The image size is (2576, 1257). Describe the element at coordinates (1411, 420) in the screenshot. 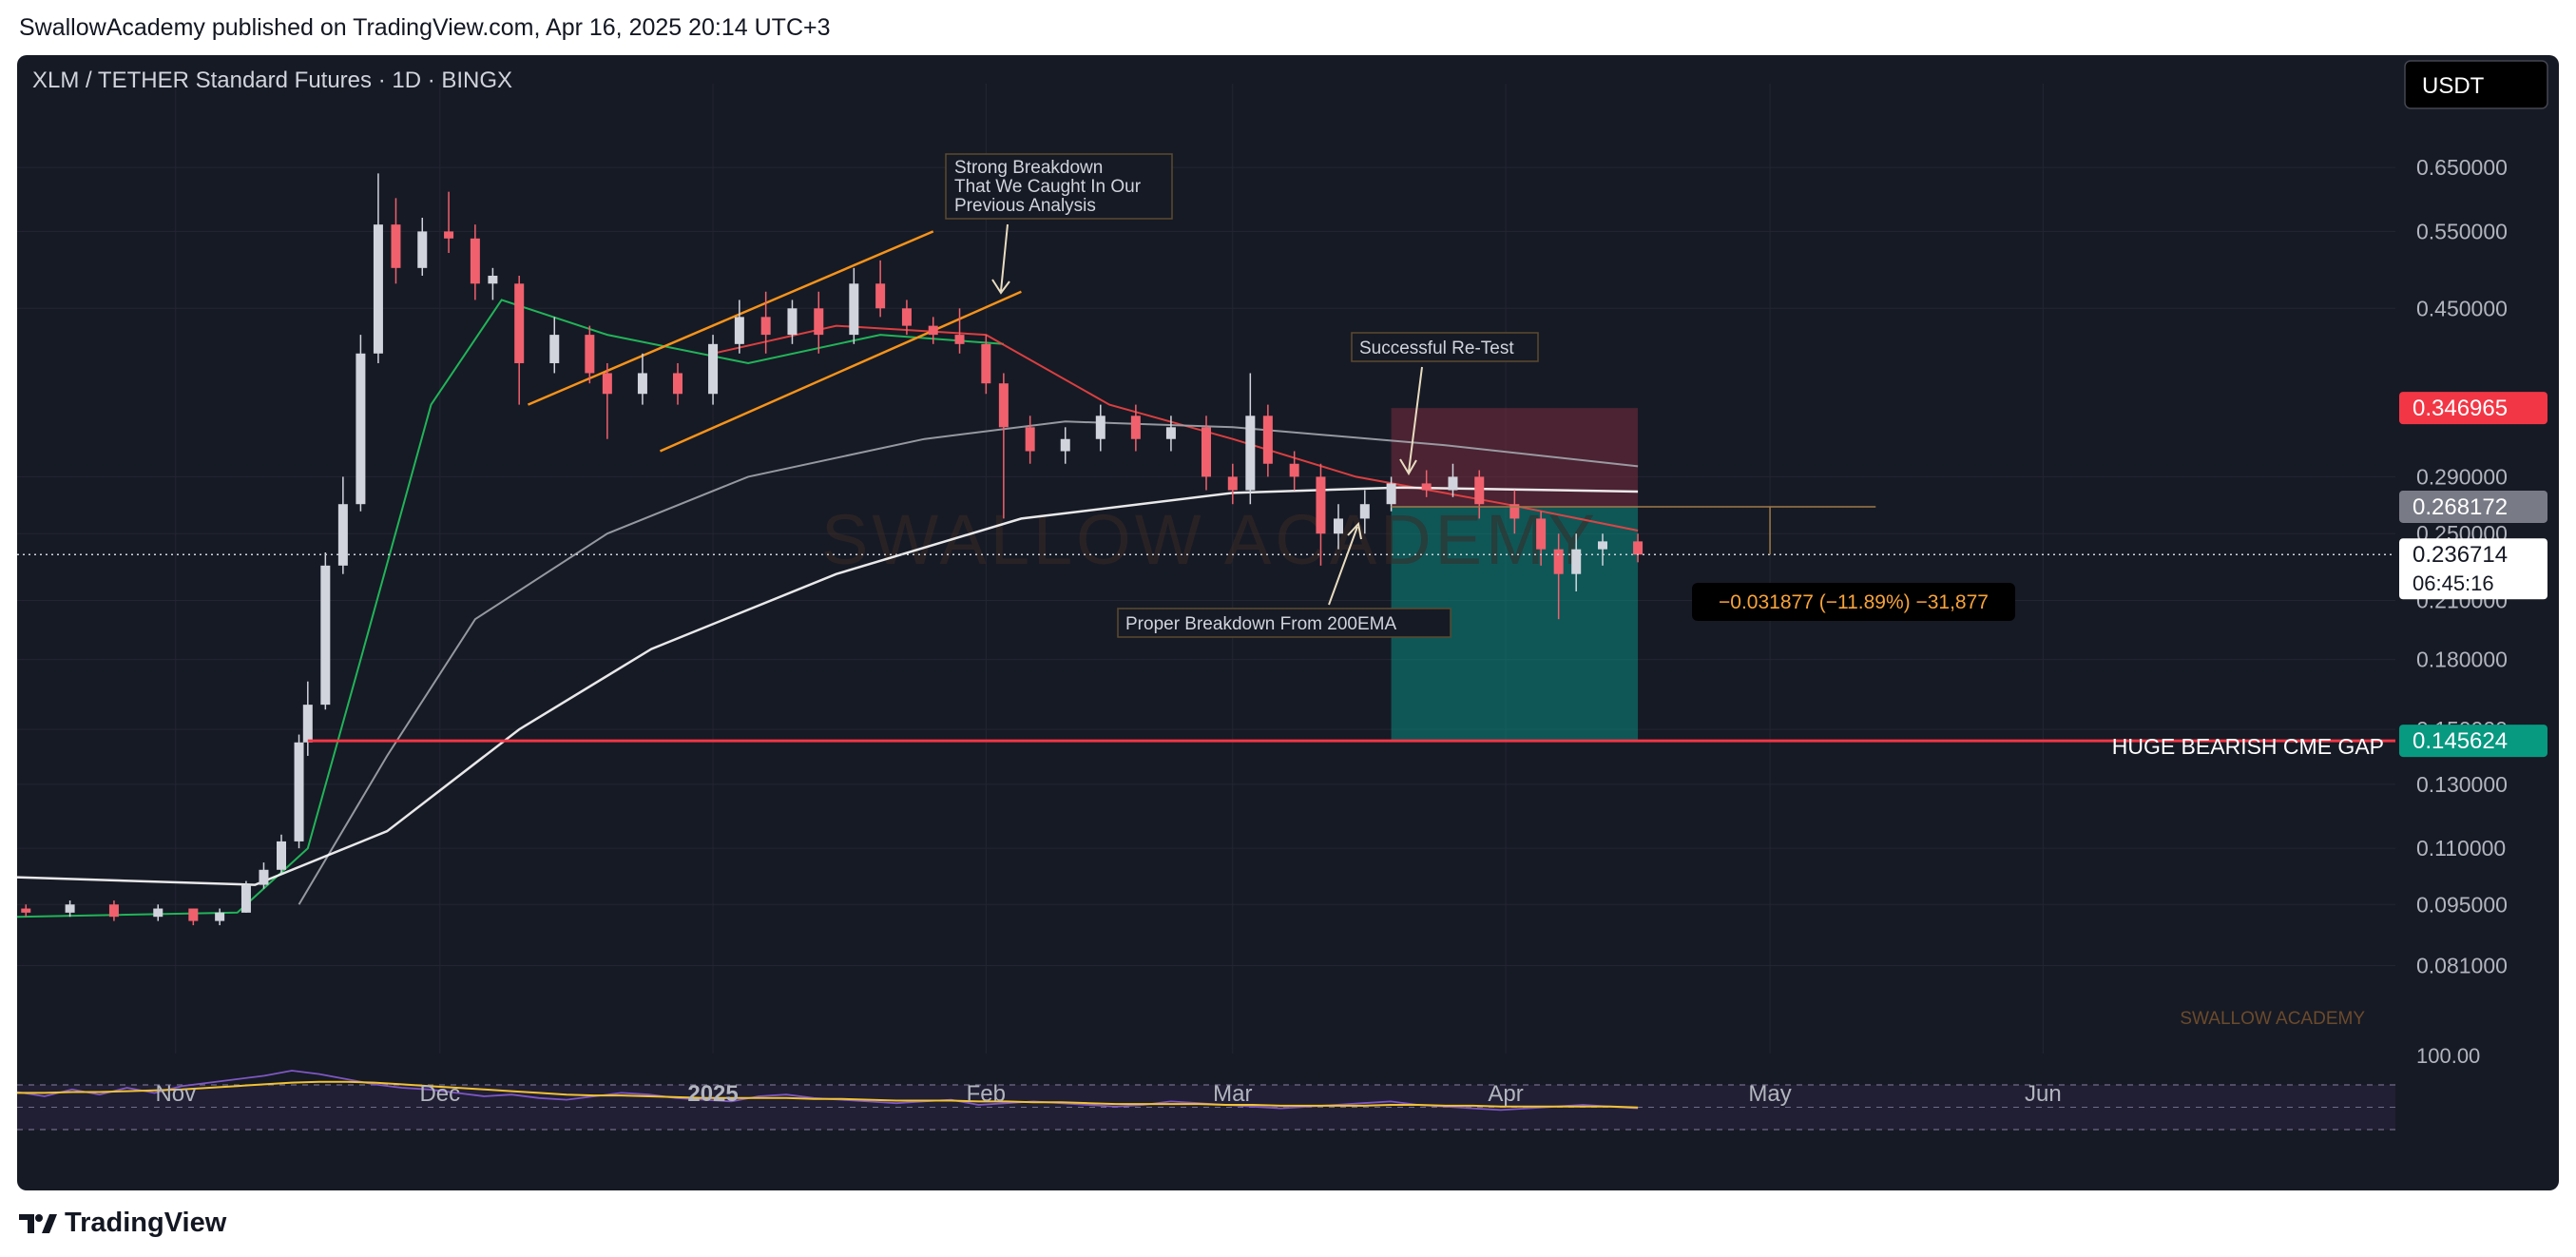

I see `retest-arrow` at that location.